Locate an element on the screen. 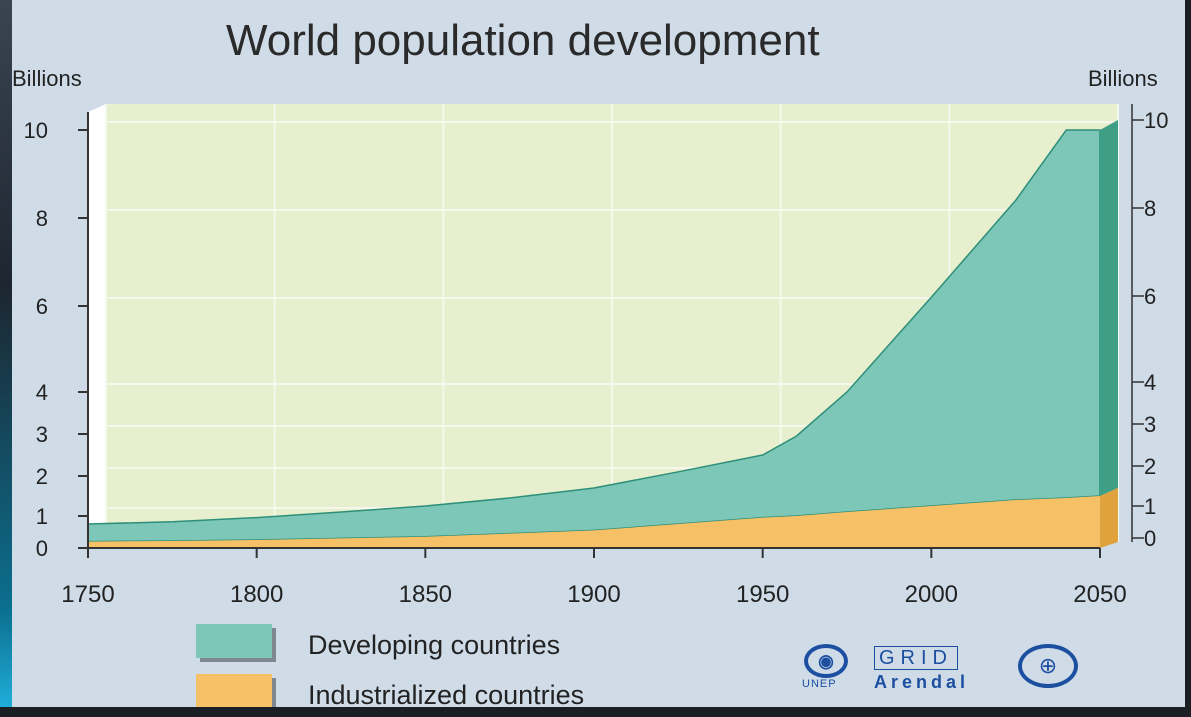 This screenshot has width=1191, height=717. y-tick-right-label-6: 6 is located at coordinates (1150, 296).